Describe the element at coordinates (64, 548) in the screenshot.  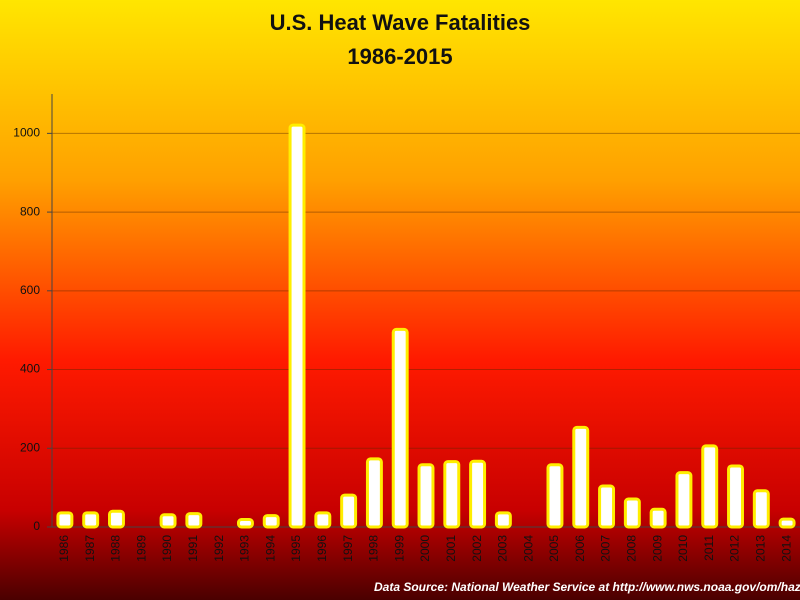
I see `x-tick-label: 1986` at that location.